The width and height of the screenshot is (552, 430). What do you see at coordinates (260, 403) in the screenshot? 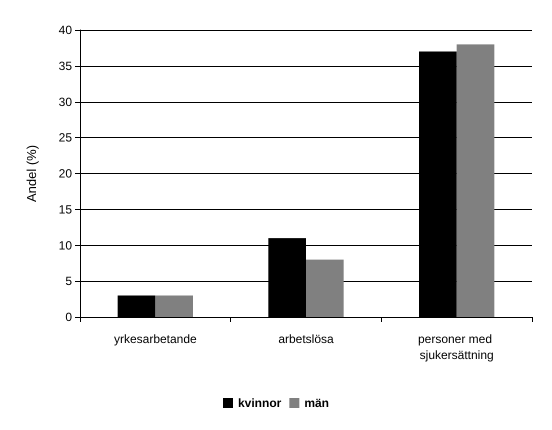
I see `legend-label: kvinnor` at bounding box center [260, 403].